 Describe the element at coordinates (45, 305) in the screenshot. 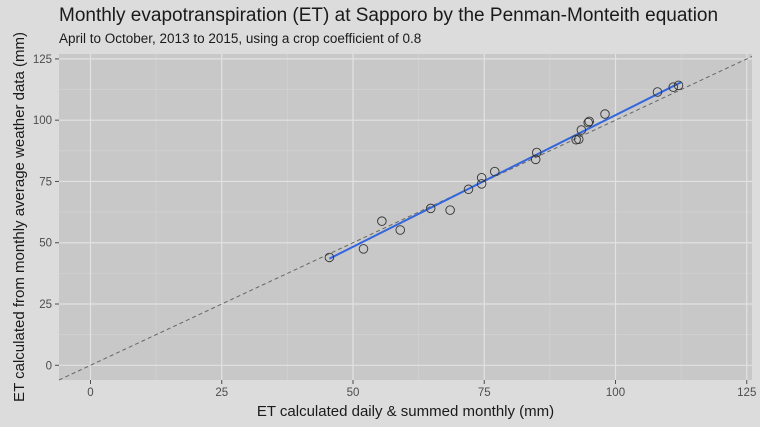

I see `y-tick-label: 25` at that location.